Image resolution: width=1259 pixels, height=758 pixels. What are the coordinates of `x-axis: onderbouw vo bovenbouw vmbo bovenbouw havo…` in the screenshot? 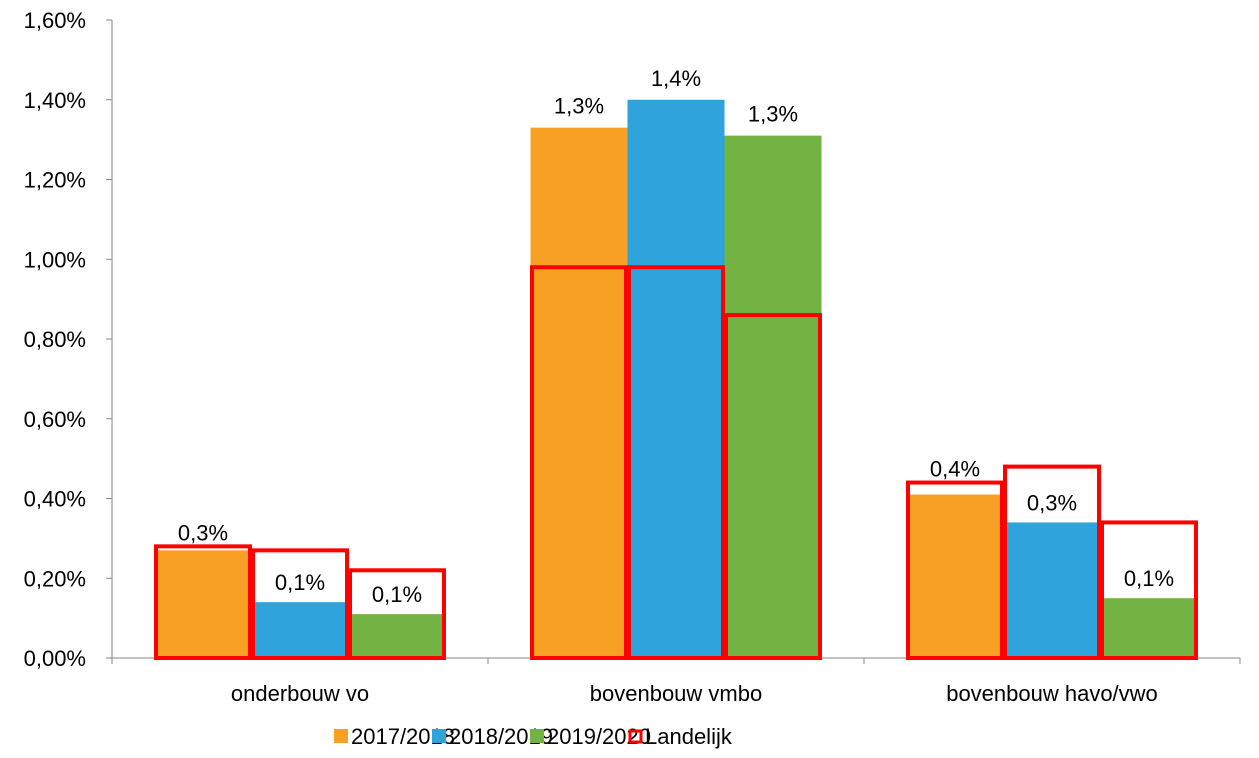 It's located at (676, 681).